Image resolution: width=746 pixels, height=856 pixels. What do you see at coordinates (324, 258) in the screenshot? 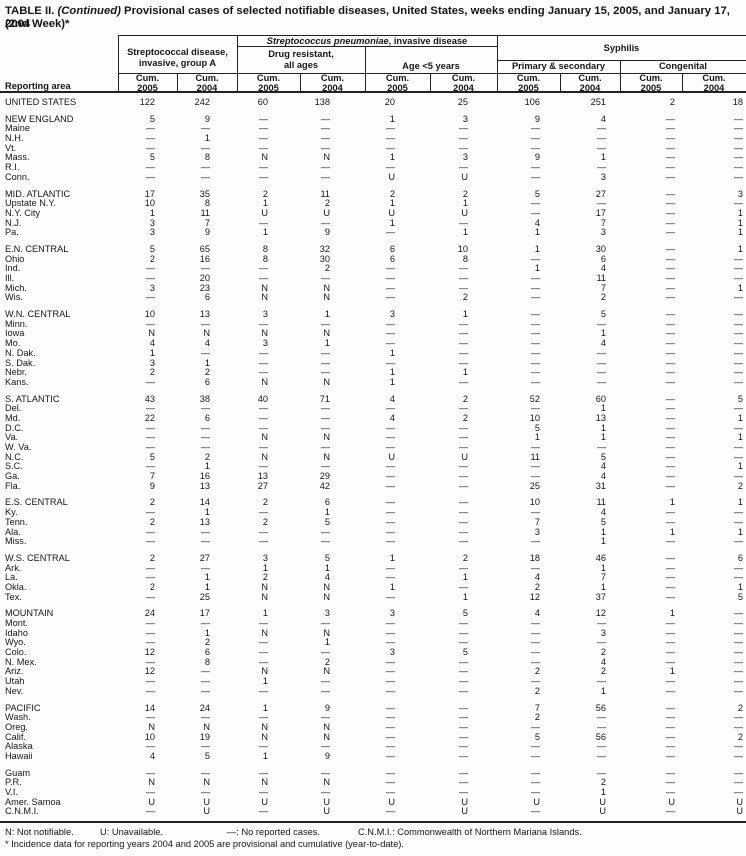
I see `value-cell: 30` at bounding box center [324, 258].